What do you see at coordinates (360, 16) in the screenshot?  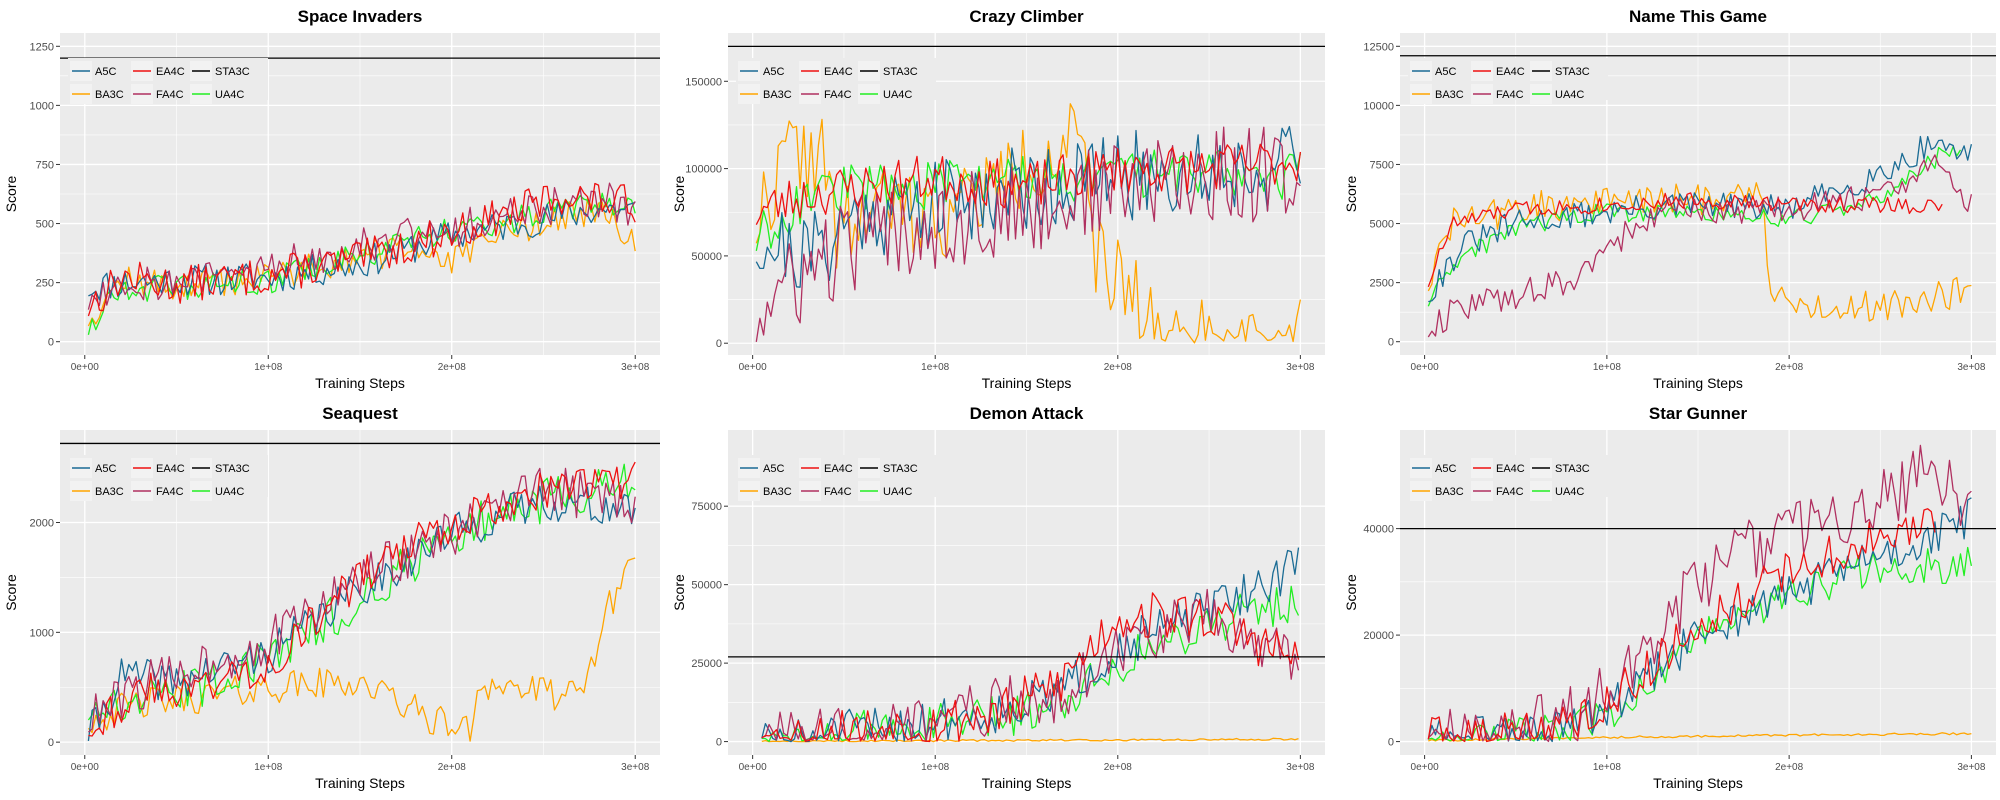 I see `chart-title: Space Invaders` at bounding box center [360, 16].